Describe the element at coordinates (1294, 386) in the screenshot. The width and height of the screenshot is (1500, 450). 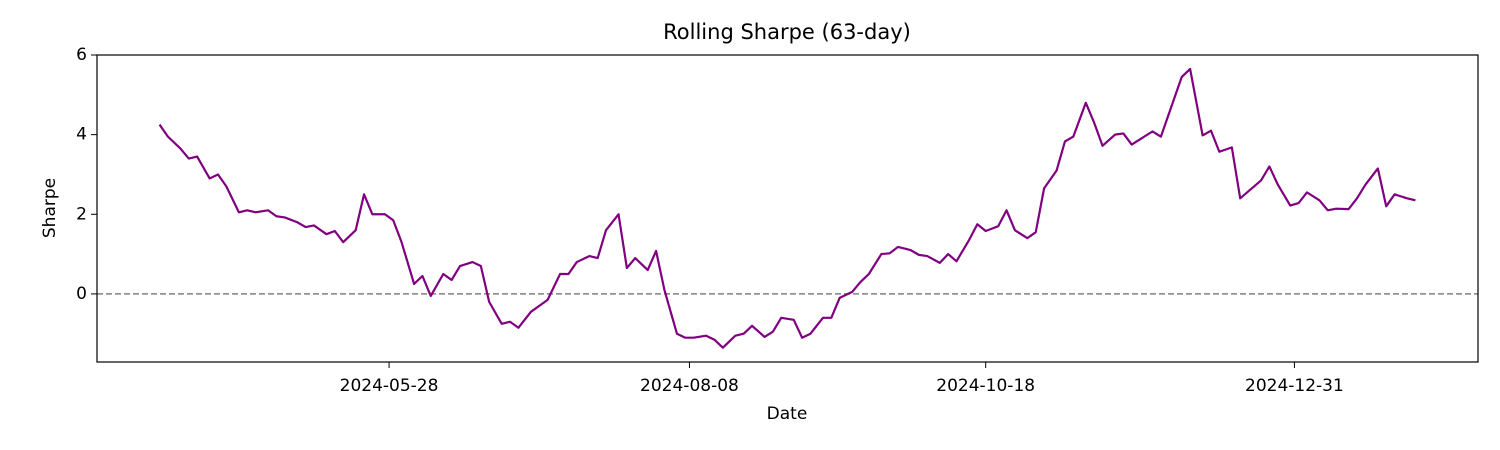
I see `x-tick-label: 2024-12-31` at that location.